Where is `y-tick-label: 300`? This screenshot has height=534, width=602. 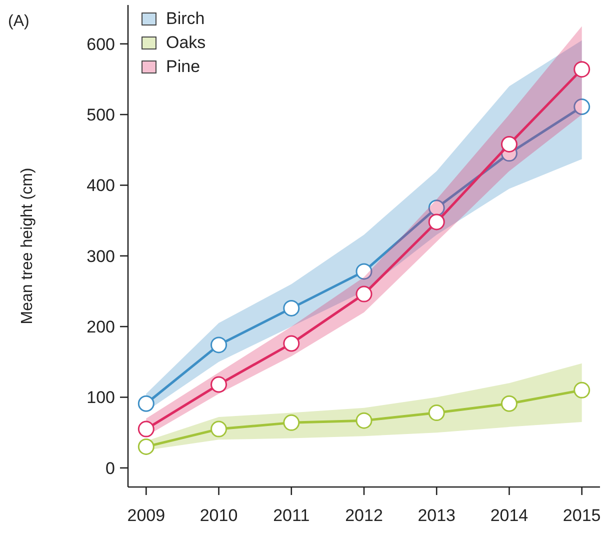
y-tick-label: 300 is located at coordinates (100, 256).